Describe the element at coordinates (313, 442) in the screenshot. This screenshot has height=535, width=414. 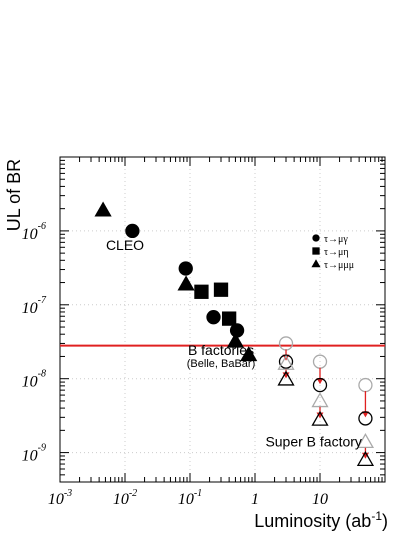
I see `annotation: Super B factory` at that location.